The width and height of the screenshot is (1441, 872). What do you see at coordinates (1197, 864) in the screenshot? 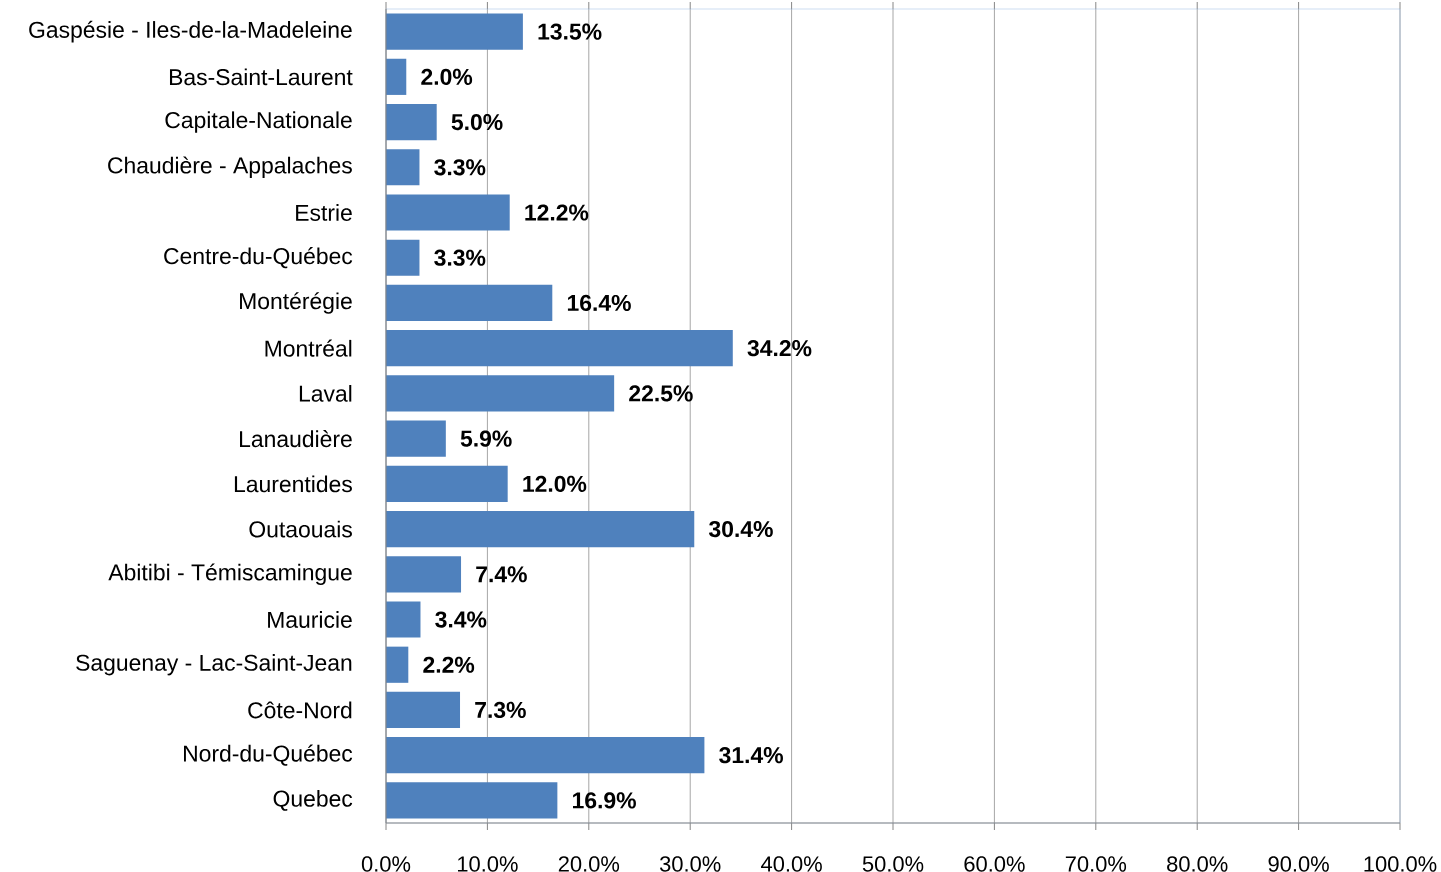
I see `x-tick-label: 80.0%` at bounding box center [1197, 864].